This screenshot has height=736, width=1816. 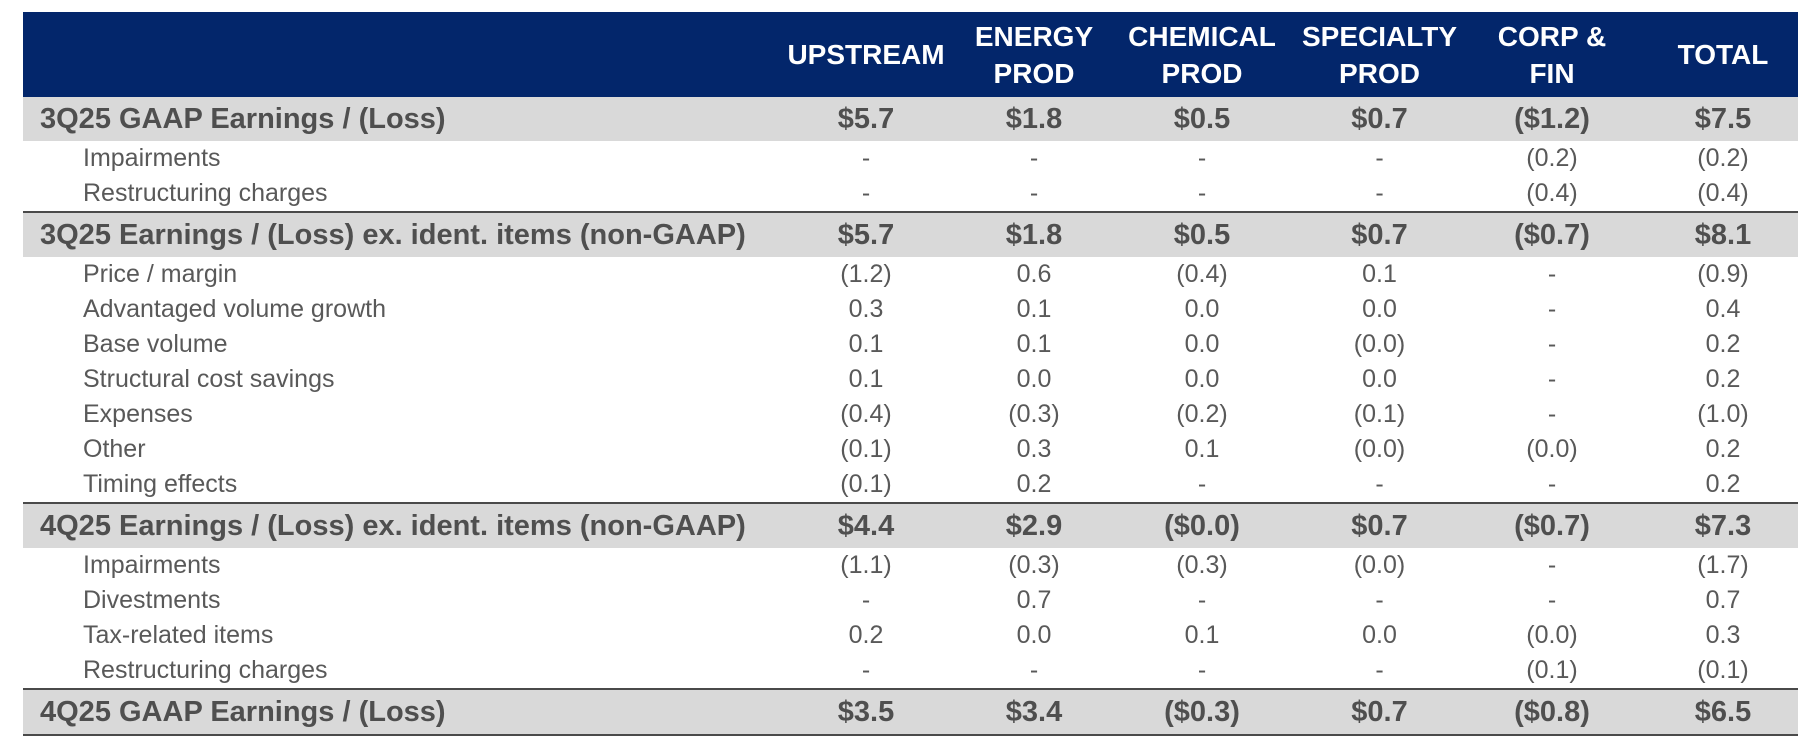 What do you see at coordinates (114, 449) in the screenshot?
I see `row-label: Other` at bounding box center [114, 449].